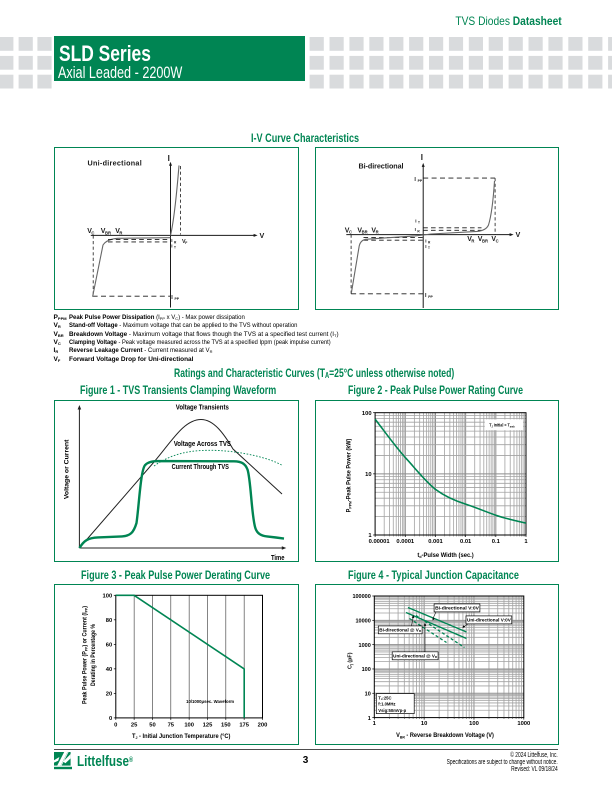 Image resolution: width=612 pixels, height=792 pixels. Describe the element at coordinates (379, 542) in the screenshot. I see `svg-text: 0.00001` at that location.